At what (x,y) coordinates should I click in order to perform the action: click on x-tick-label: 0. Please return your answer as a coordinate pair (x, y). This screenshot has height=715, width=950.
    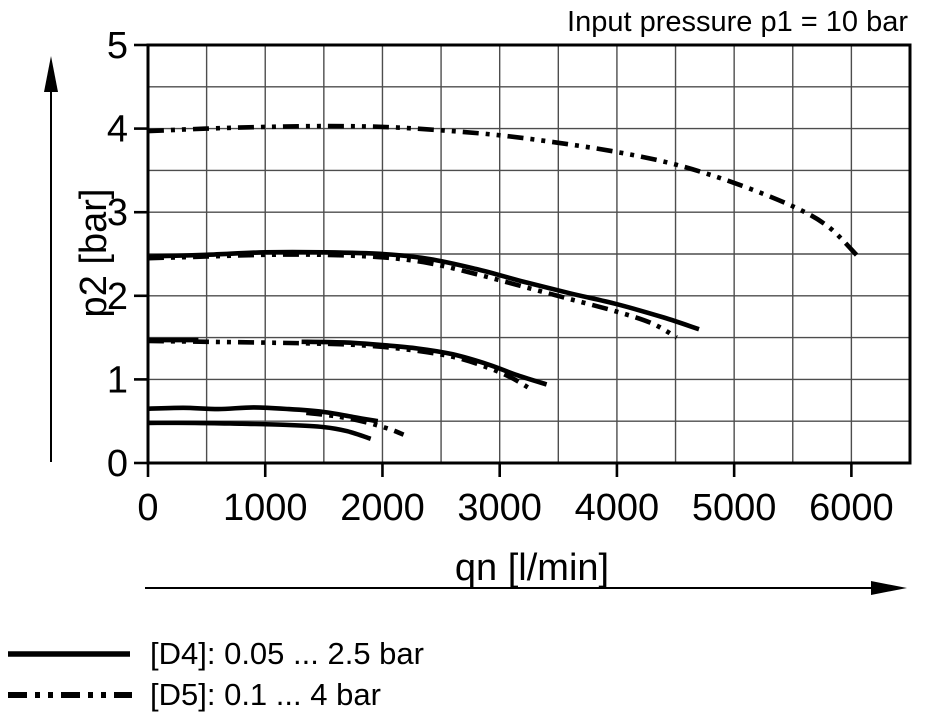
    Looking at the image, I should click on (147, 508).